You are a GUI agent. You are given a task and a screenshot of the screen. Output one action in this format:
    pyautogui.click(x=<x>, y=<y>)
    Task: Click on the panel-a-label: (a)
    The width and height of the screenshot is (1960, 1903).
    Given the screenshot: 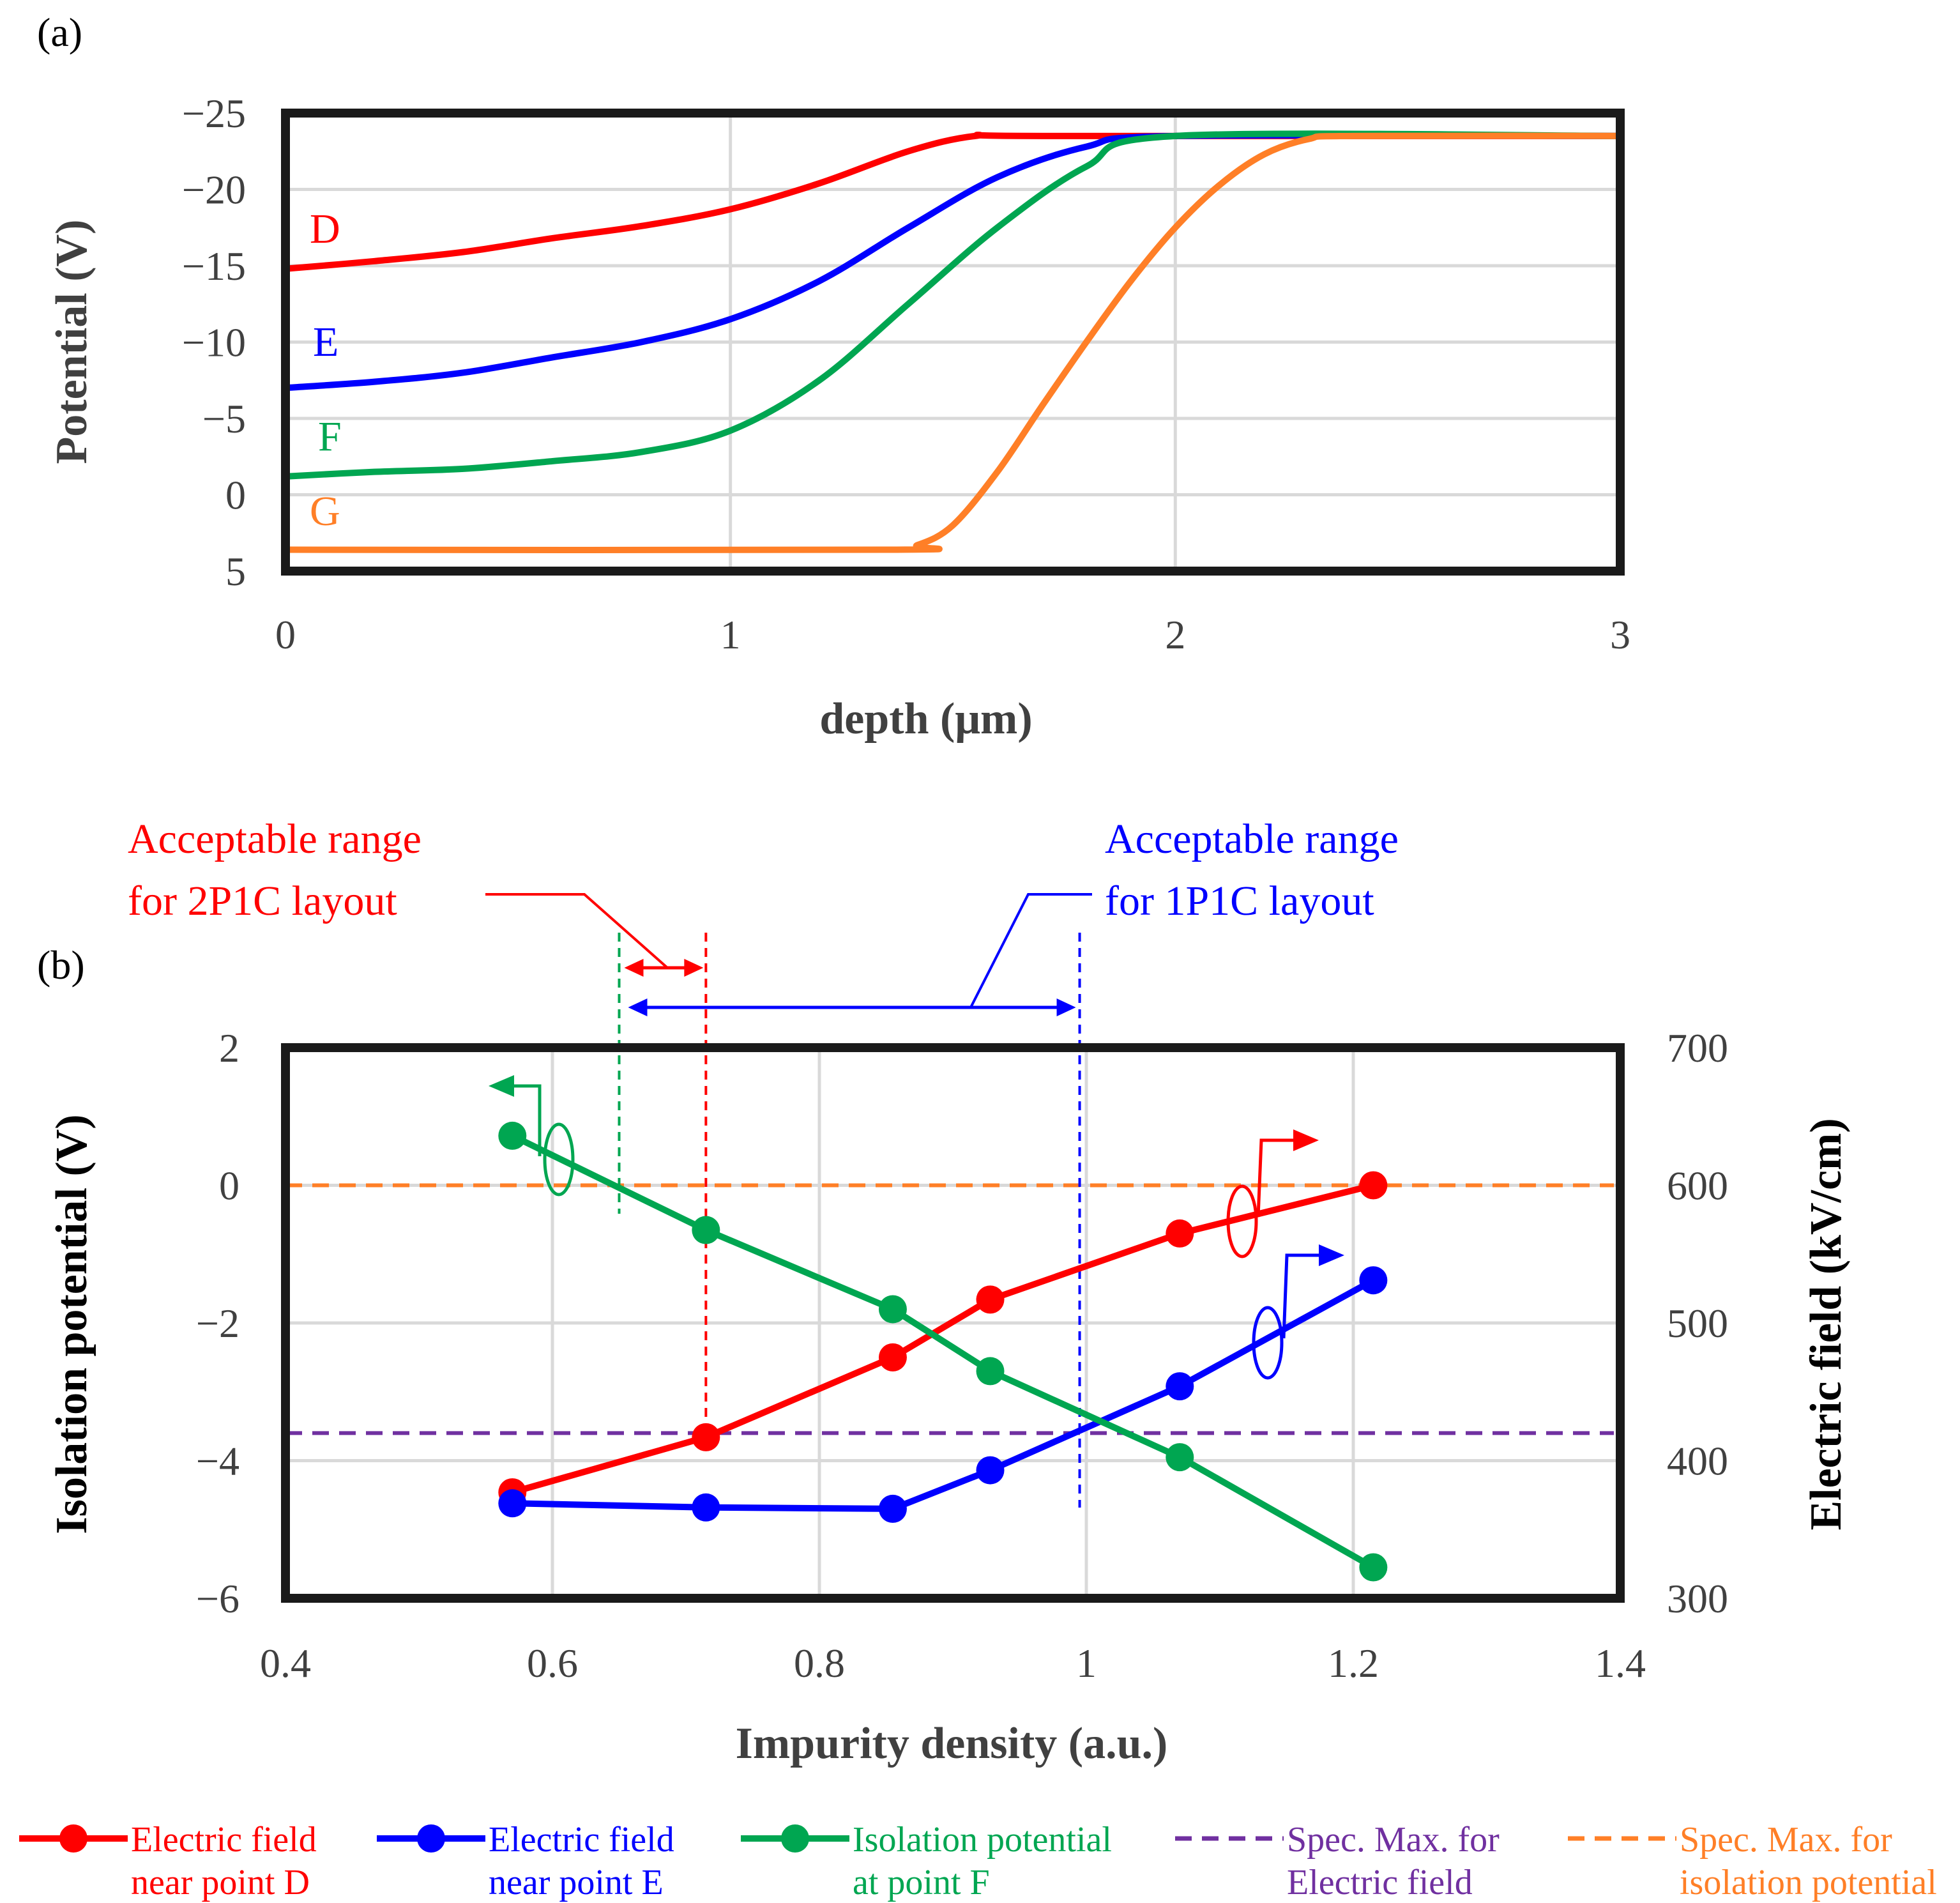 What is the action you would take?
    pyautogui.click(x=59, y=32)
    